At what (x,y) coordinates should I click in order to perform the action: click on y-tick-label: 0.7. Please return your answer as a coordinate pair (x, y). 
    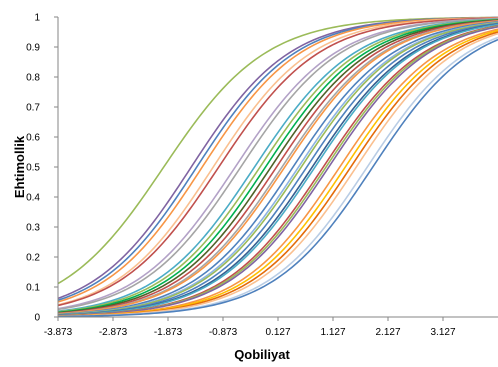
    Looking at the image, I should click on (33, 108).